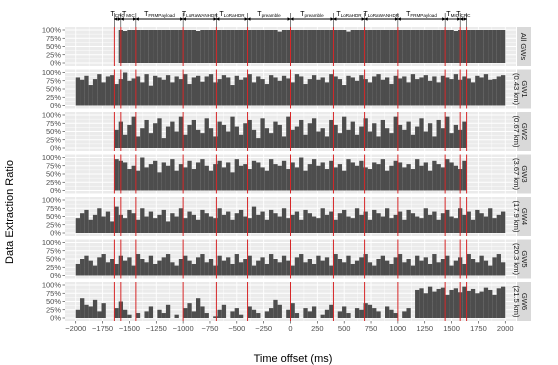 The image size is (558, 365). Describe the element at coordinates (516, 131) in the screenshot. I see `facet-distance: (0.67 km)` at that location.